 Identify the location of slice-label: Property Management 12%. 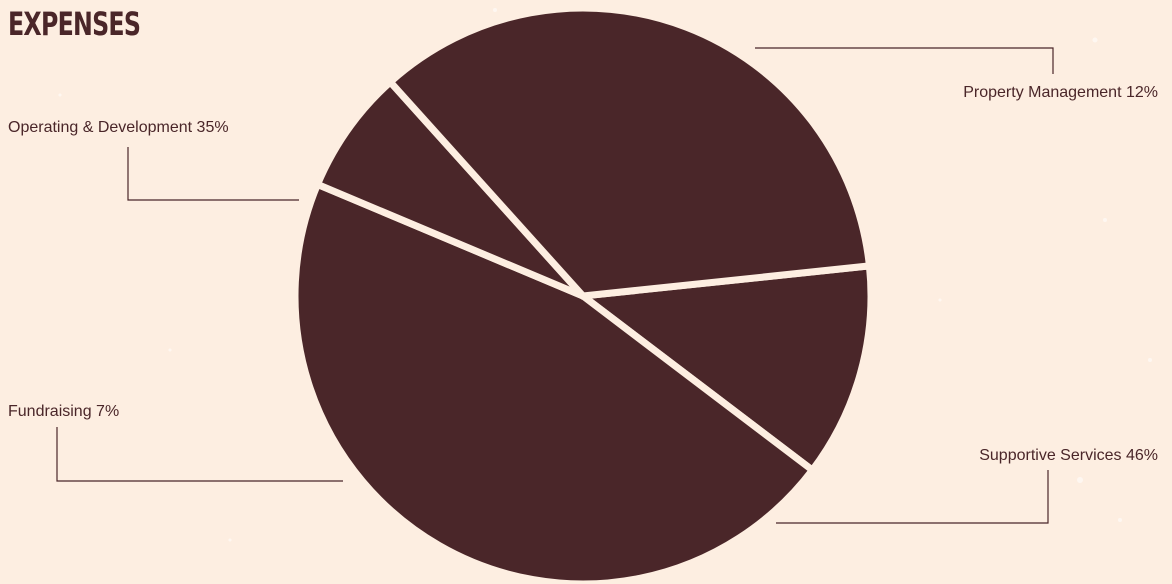
(1060, 92).